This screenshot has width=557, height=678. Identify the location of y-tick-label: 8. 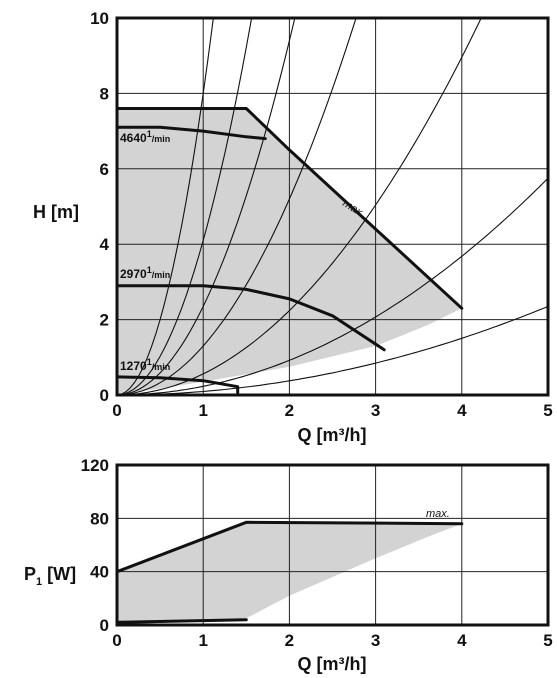
(104, 93).